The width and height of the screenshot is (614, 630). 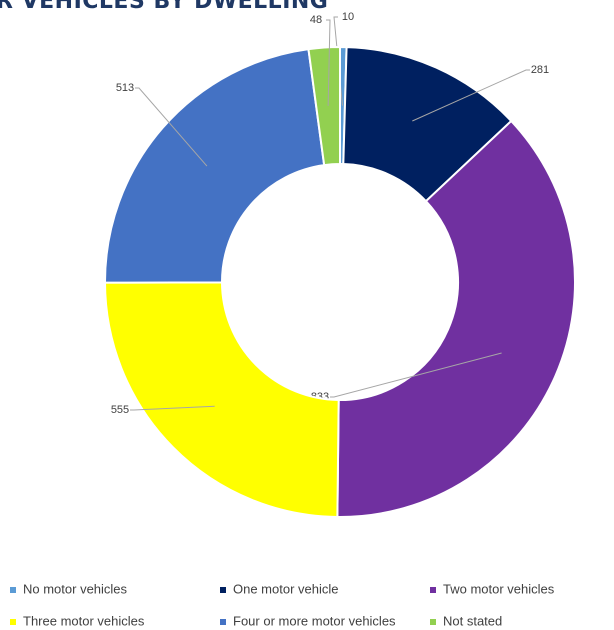 I want to click on legend-label: One motor vehicle, so click(x=286, y=588).